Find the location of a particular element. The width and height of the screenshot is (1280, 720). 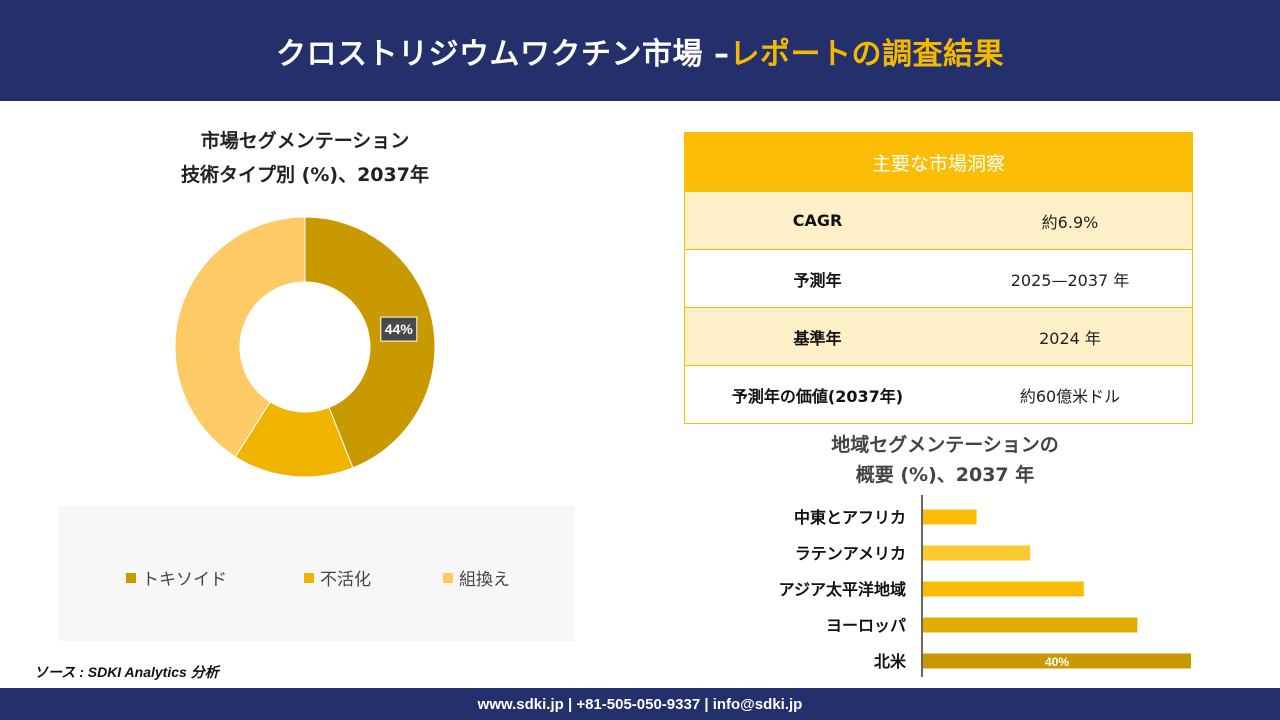

legend-swatch-toxoid is located at coordinates (131, 577).